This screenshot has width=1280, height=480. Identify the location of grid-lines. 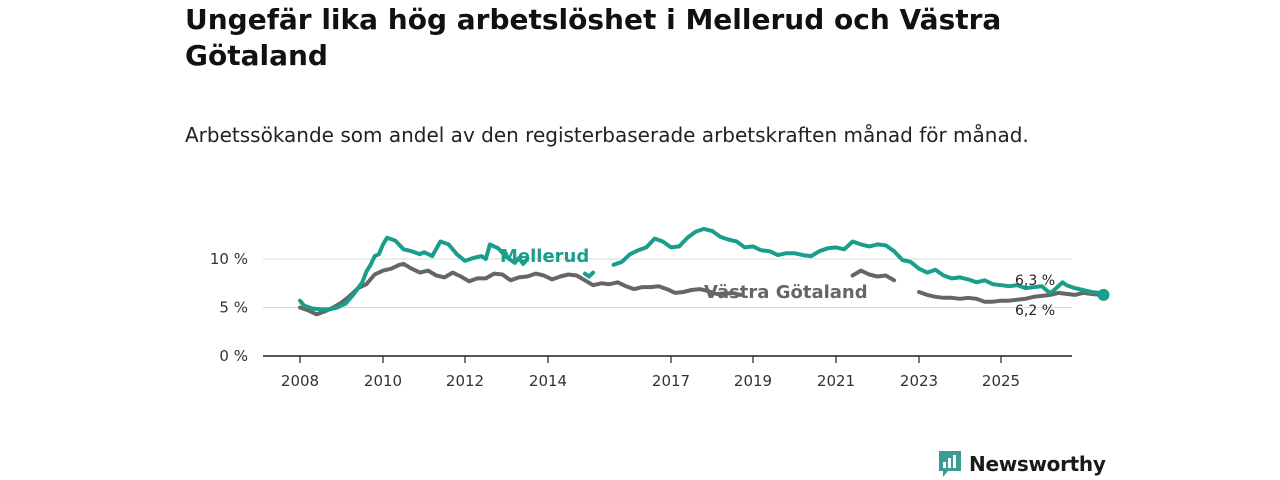
(667, 283).